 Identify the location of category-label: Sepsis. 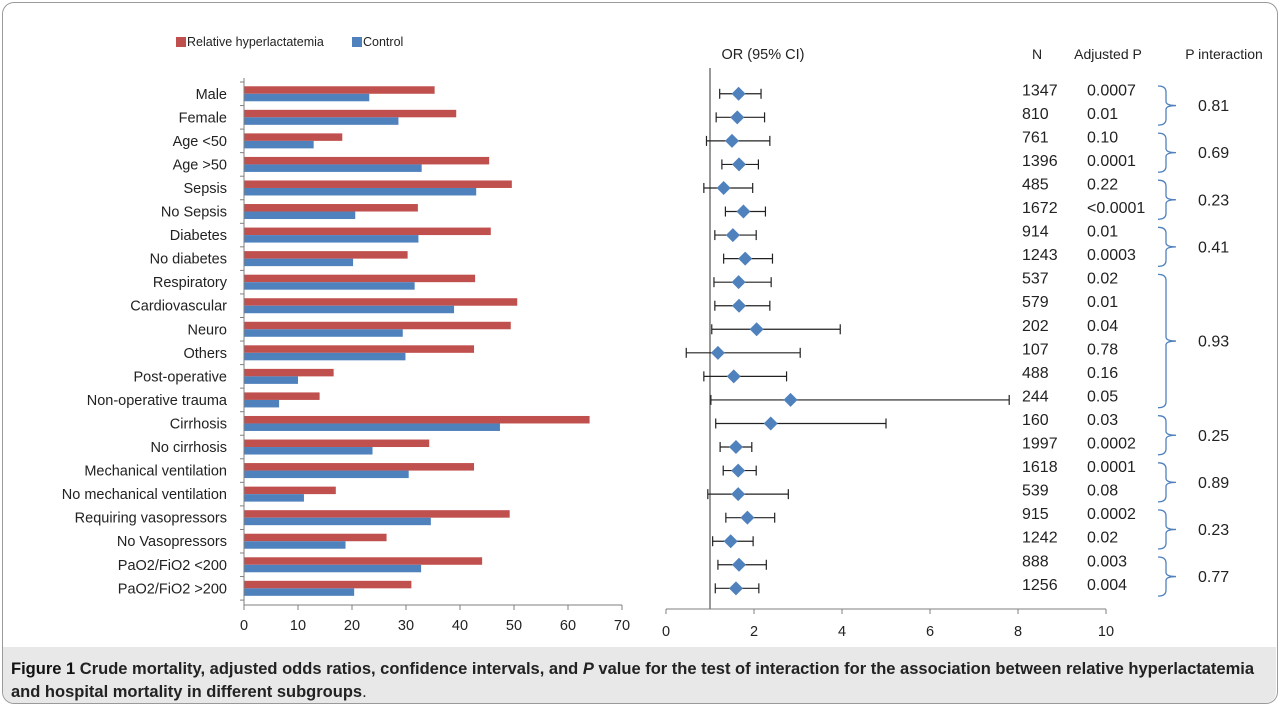
(205, 189).